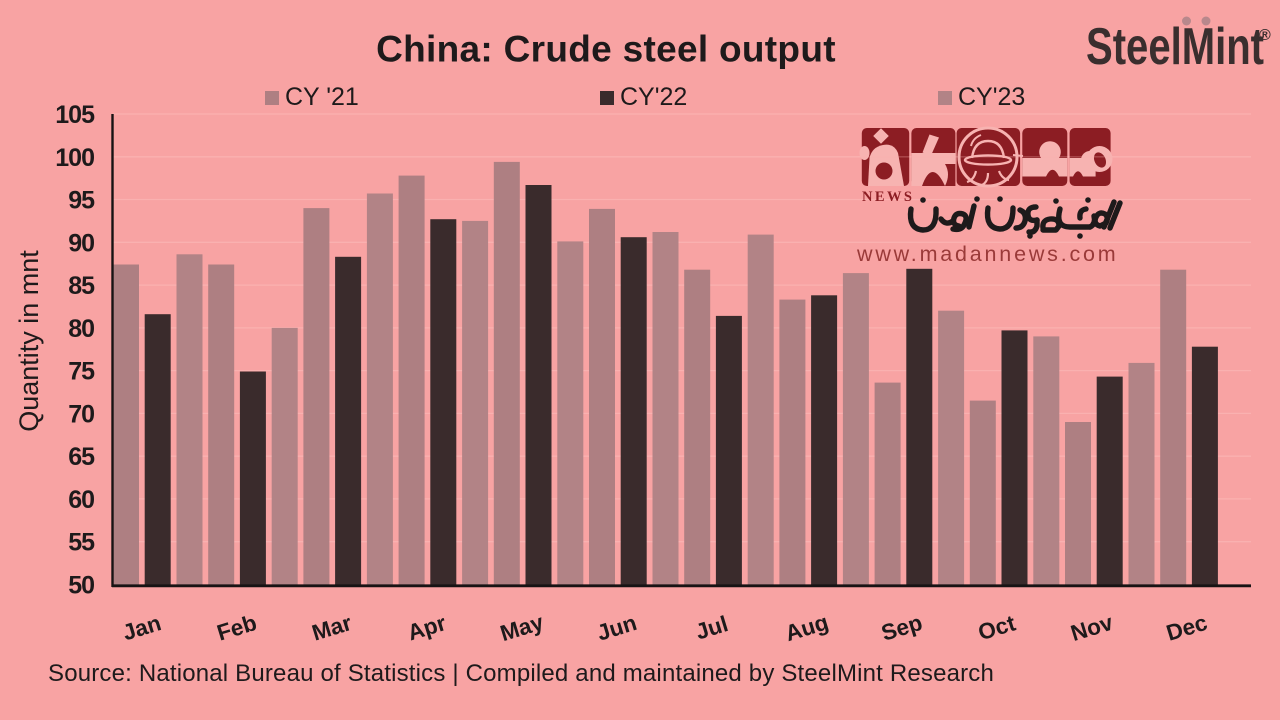  What do you see at coordinates (81, 543) in the screenshot?
I see `svg-text: 55` at bounding box center [81, 543].